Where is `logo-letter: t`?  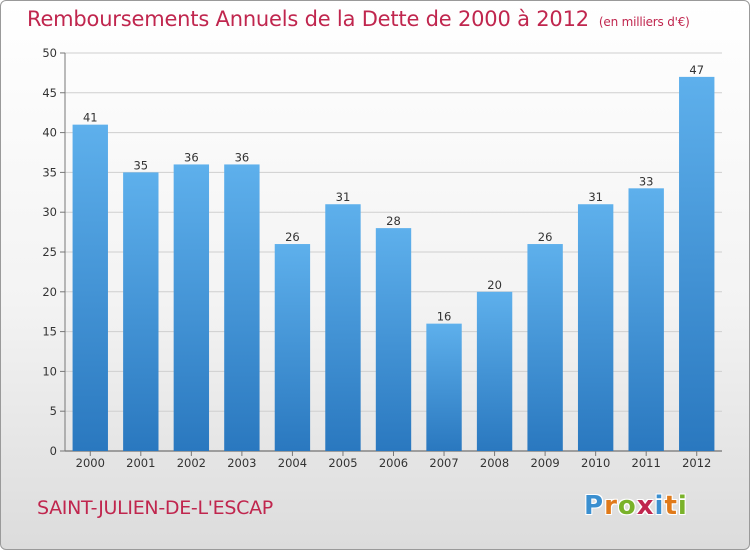 logo-letter: t is located at coordinates (671, 506).